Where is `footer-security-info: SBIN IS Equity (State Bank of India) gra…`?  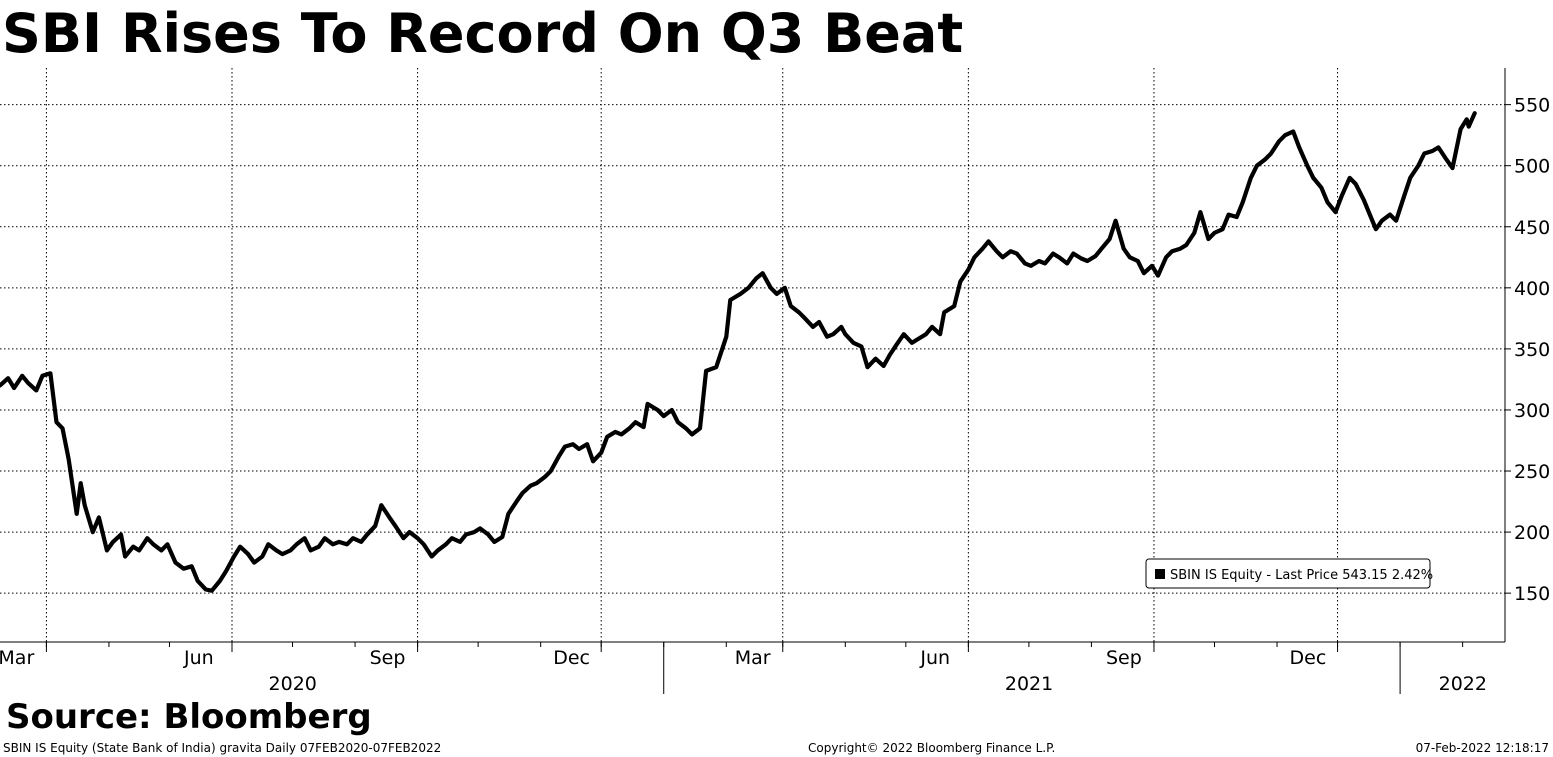 footer-security-info: SBIN IS Equity (State Bank of India) gra… is located at coordinates (222, 748).